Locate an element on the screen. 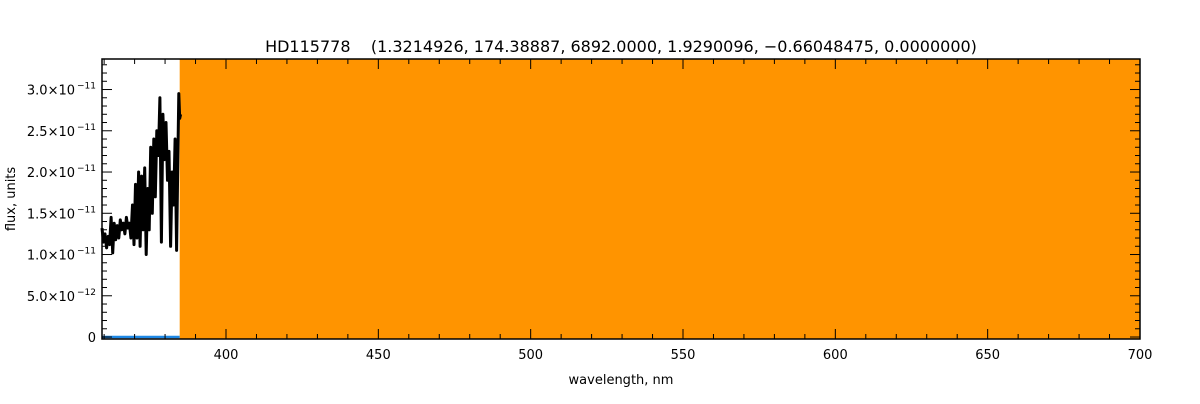 Image resolution: width=1200 pixels, height=404 pixels. y-tick-label: 0 is located at coordinates (92, 338).